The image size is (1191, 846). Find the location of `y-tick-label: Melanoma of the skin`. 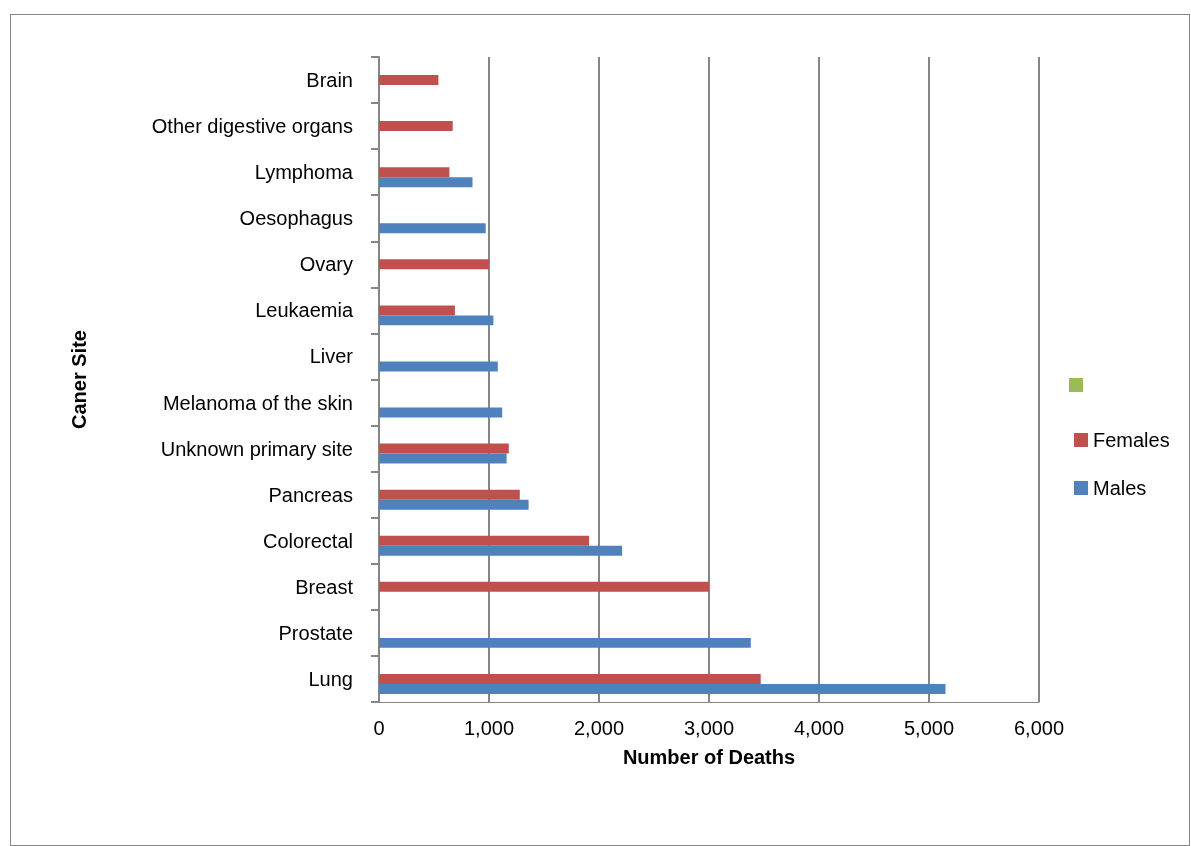

y-tick-label: Melanoma of the skin is located at coordinates (257, 402).